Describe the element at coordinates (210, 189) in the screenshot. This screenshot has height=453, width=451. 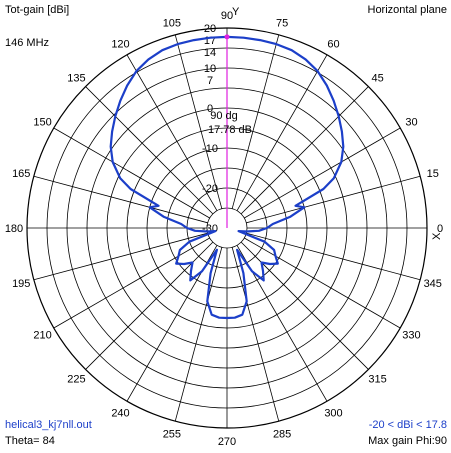
I see `gain-tick-label: -20` at that location.